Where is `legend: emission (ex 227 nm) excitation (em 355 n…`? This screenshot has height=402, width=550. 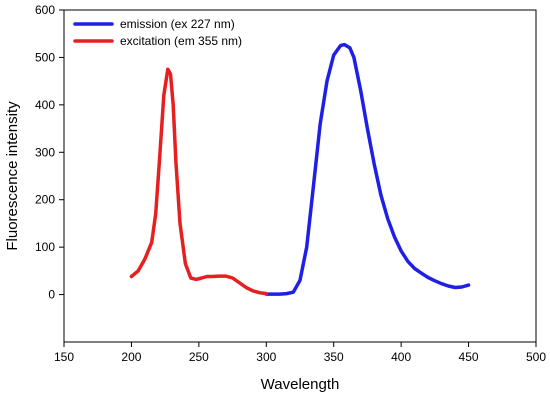
legend: emission (ex 227 nm) excitation (em 355 n… is located at coordinates (157, 32).